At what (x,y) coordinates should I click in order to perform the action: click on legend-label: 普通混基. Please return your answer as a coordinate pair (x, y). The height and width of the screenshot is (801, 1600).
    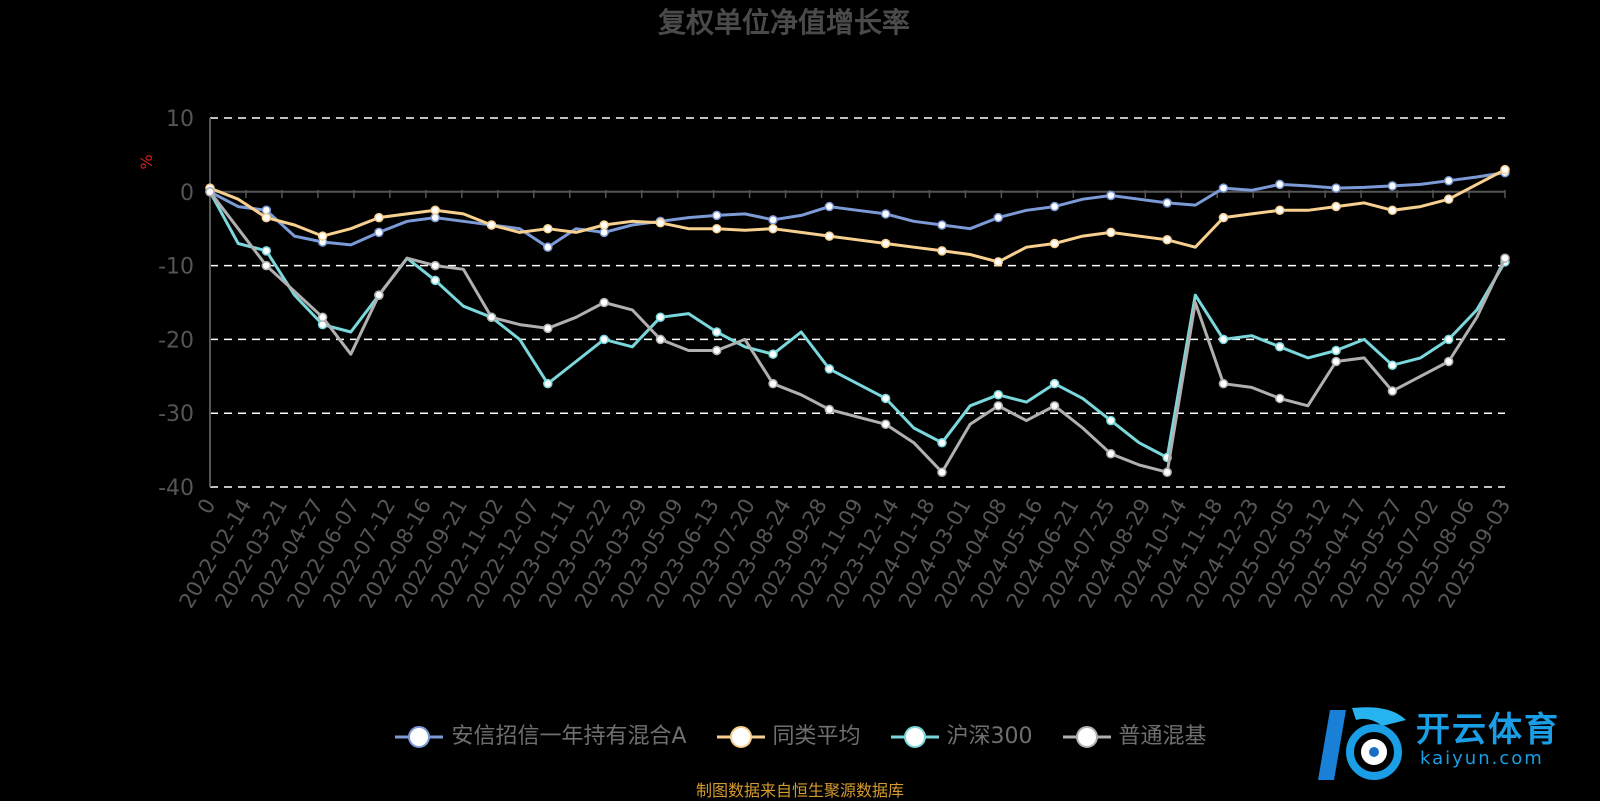
    Looking at the image, I should click on (1162, 736).